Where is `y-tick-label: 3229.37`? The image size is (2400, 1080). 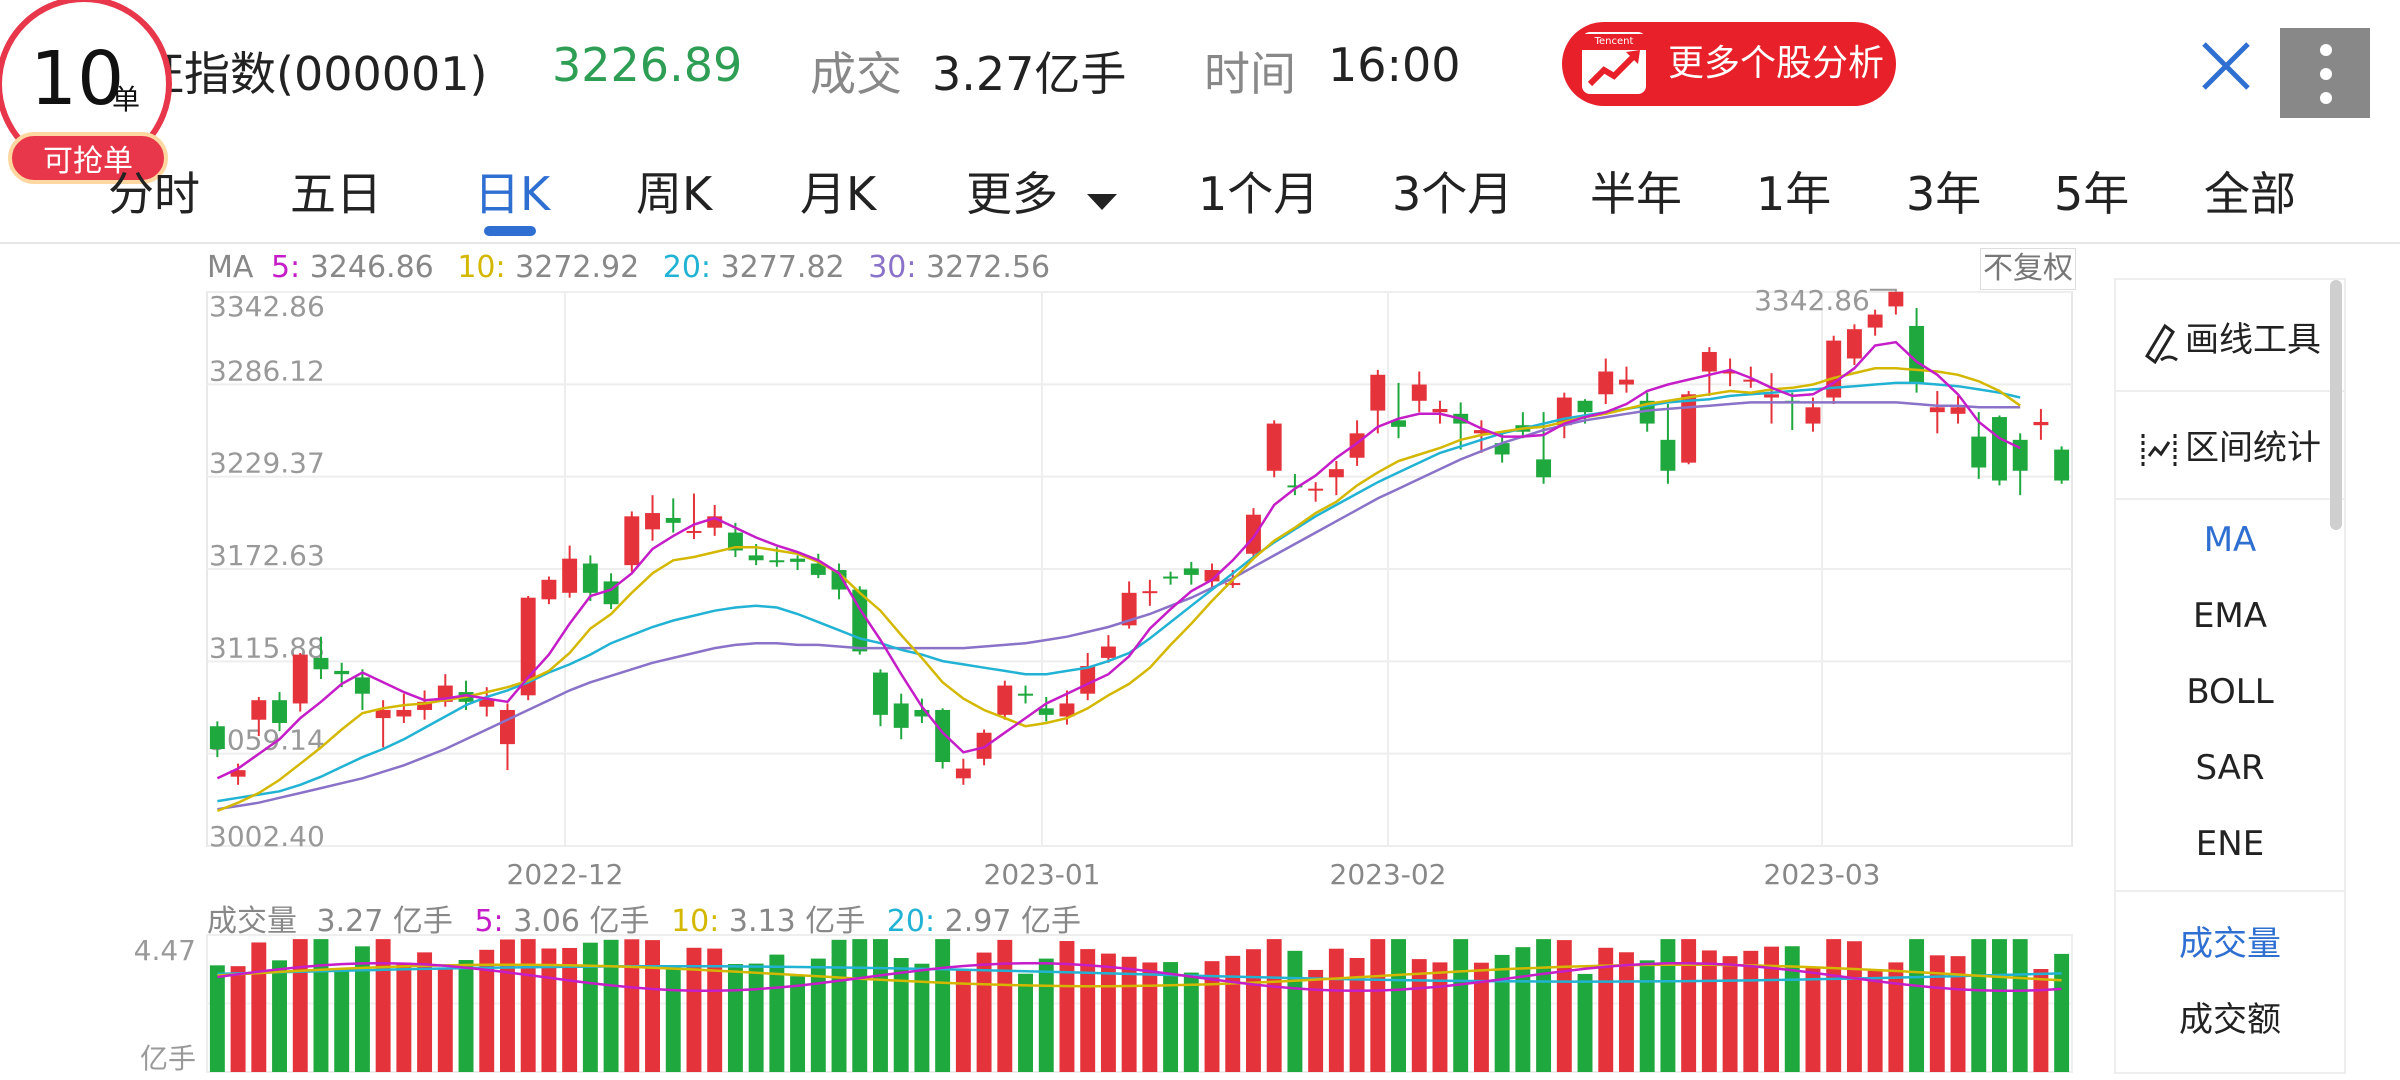 y-tick-label: 3229.37 is located at coordinates (267, 463).